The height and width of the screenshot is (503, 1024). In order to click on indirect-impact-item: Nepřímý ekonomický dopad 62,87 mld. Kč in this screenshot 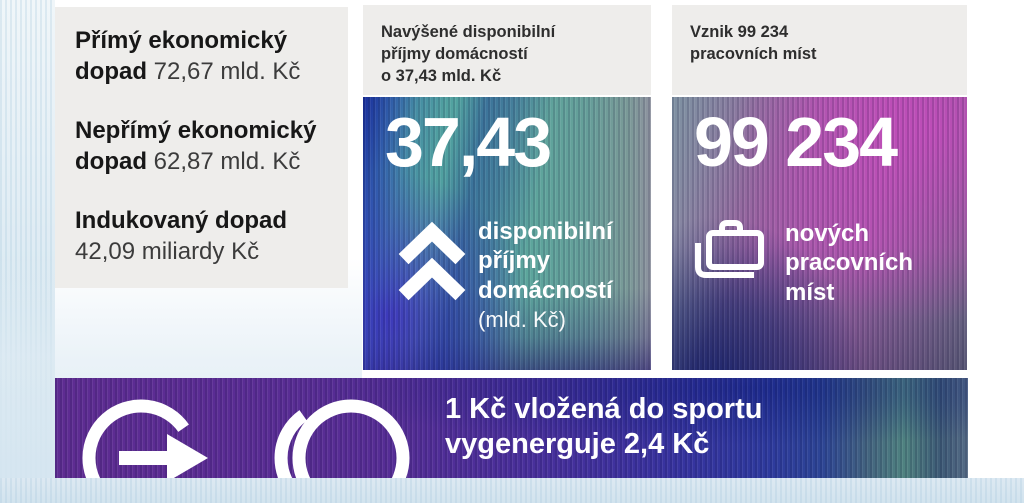, I will do `click(205, 146)`.